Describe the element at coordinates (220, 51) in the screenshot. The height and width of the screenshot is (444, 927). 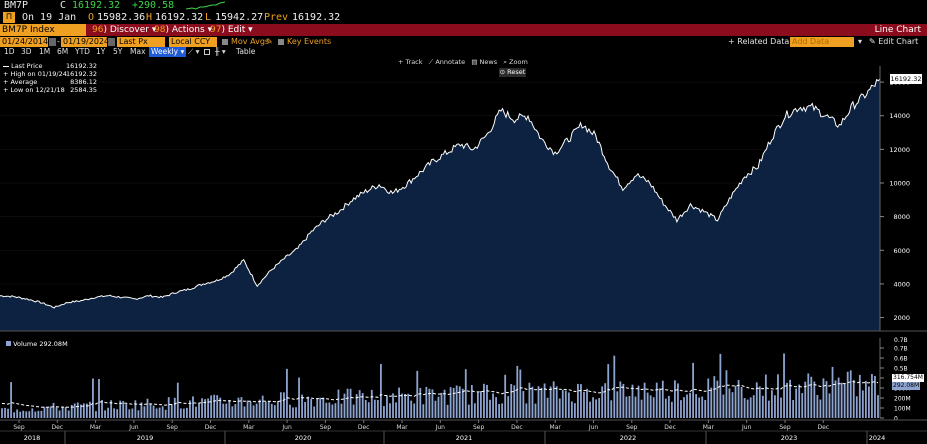
I see `candle-icon: ╫ ▾` at that location.